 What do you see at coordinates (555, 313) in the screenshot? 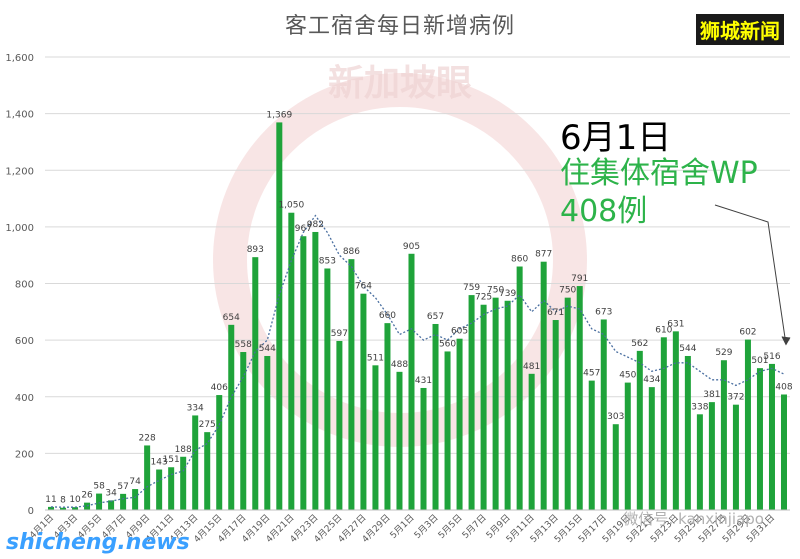
I see `data-label: 671` at bounding box center [555, 313].